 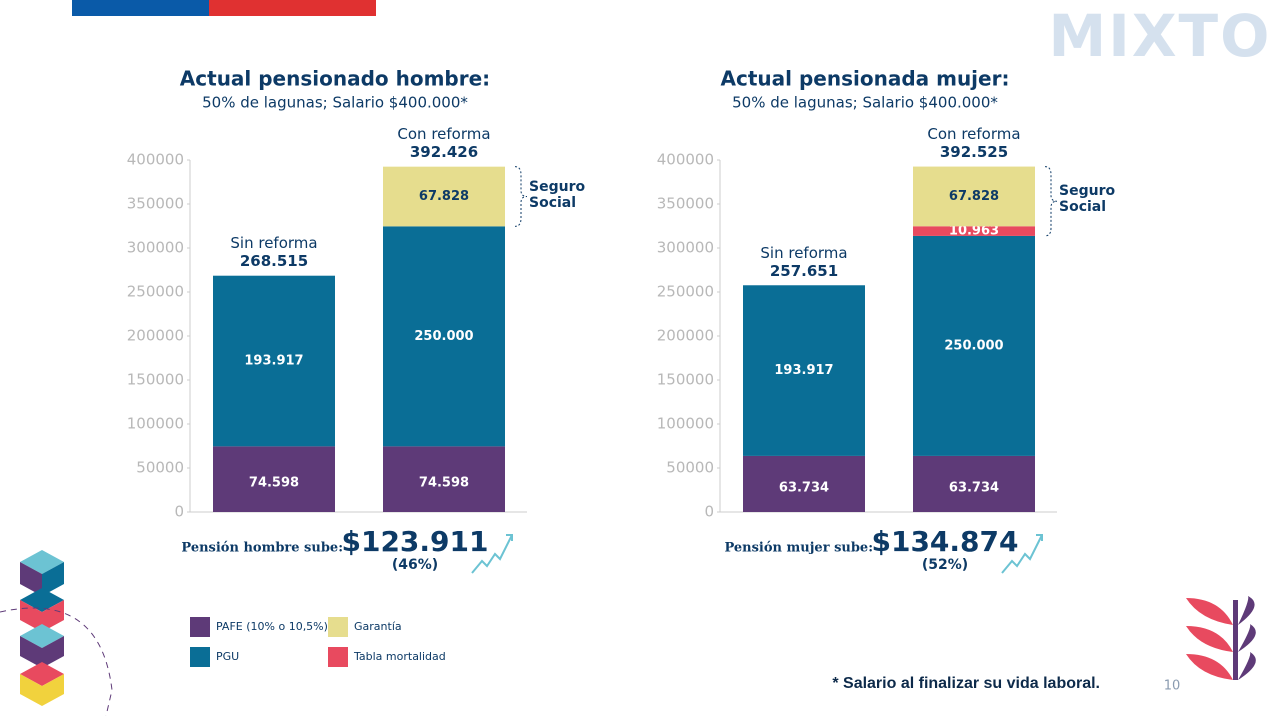 What do you see at coordinates (414, 541) in the screenshot?
I see `increase-amount: $123.911` at bounding box center [414, 541].